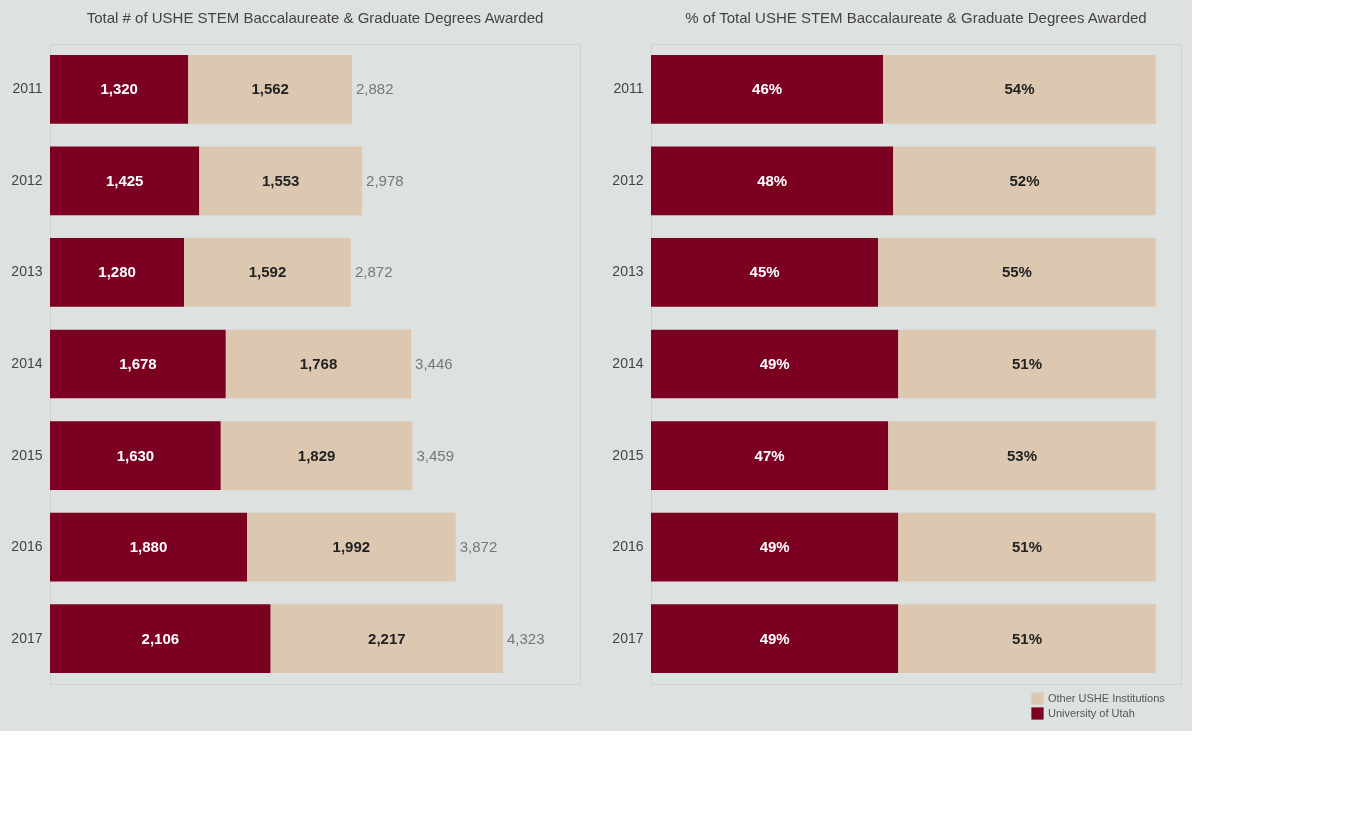  I want to click on total-label: 3,459, so click(435, 455).